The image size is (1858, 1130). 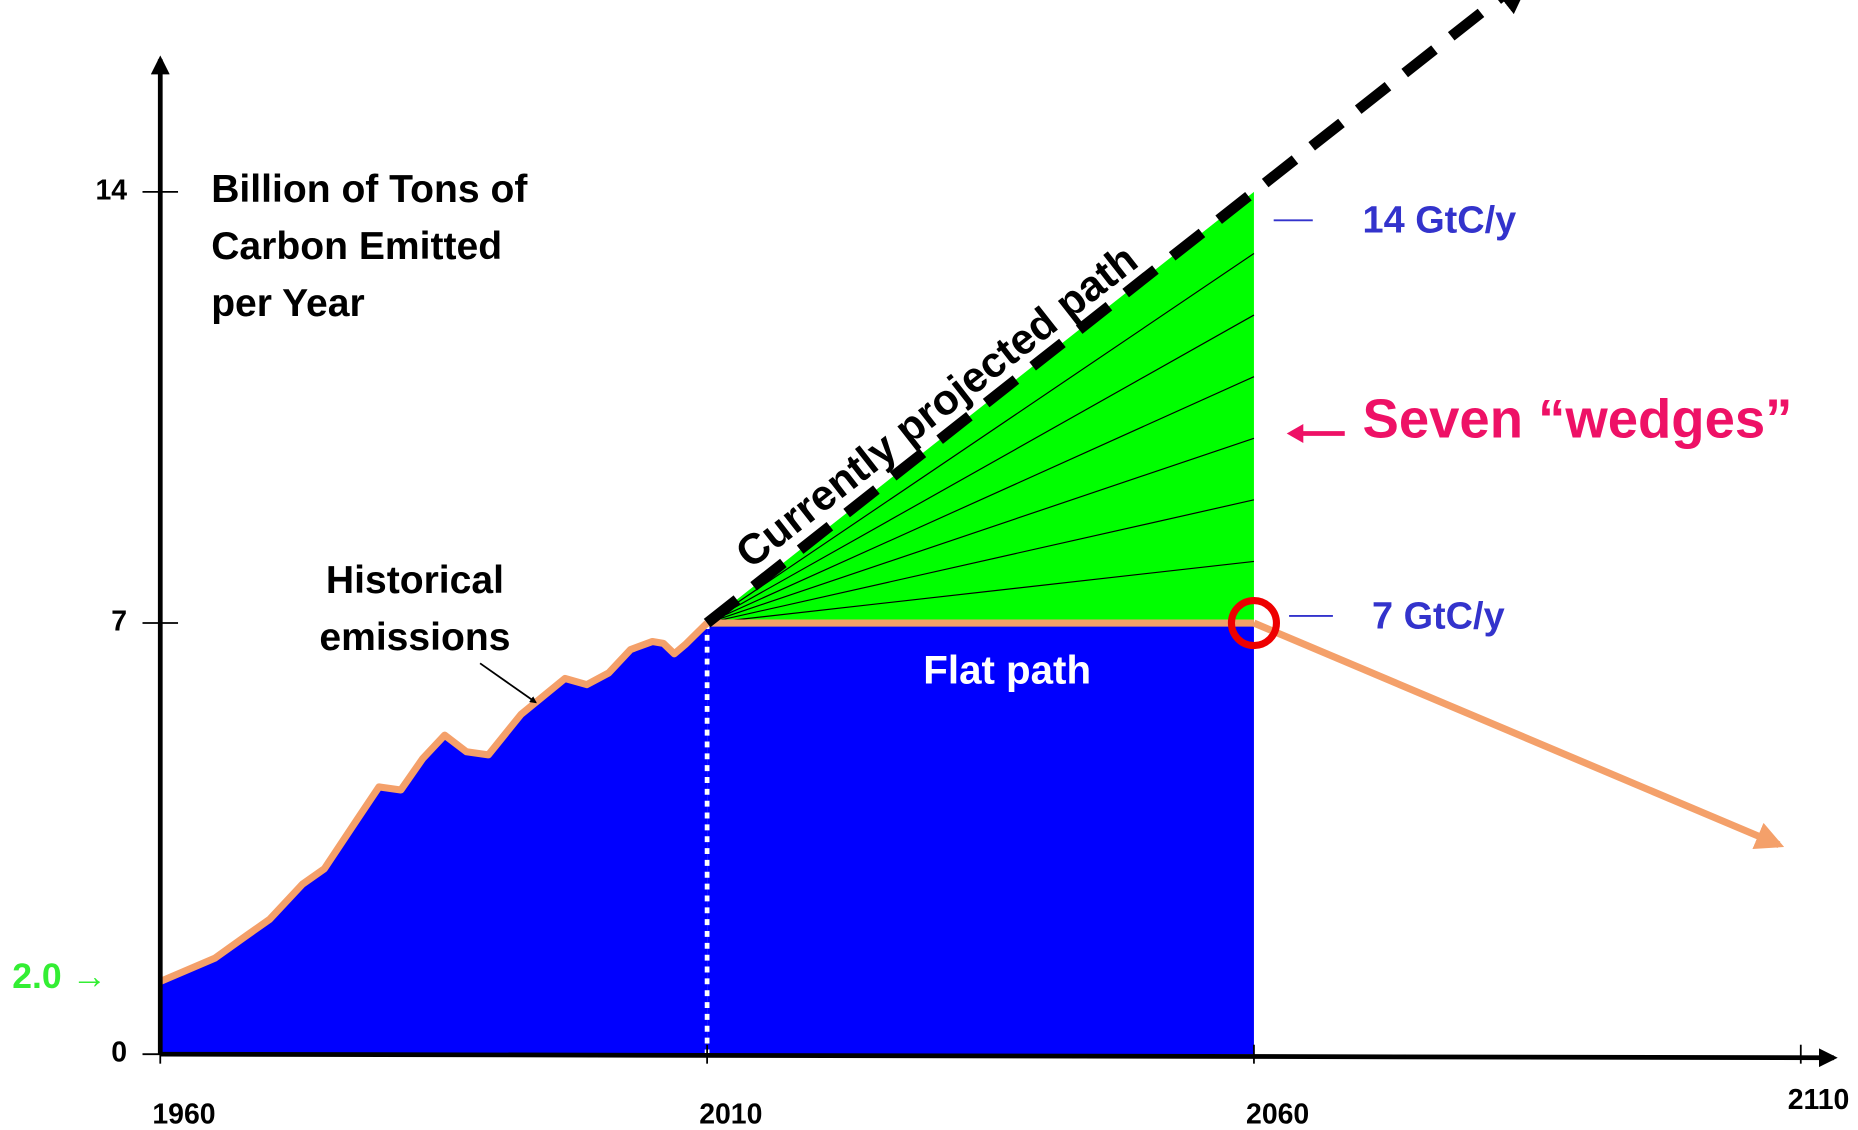 I want to click on historical-area, so click(x=434, y=839).